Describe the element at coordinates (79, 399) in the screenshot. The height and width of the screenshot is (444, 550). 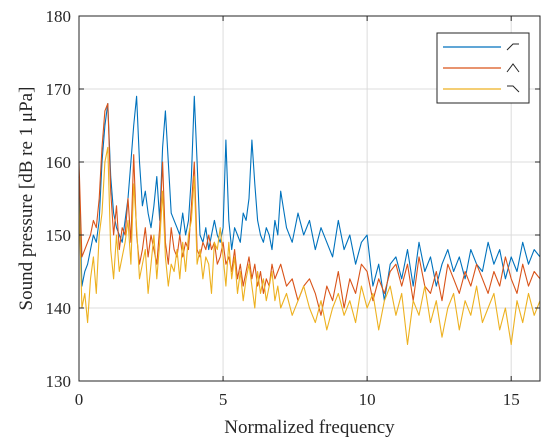
I see `x-tick-label: 0` at that location.